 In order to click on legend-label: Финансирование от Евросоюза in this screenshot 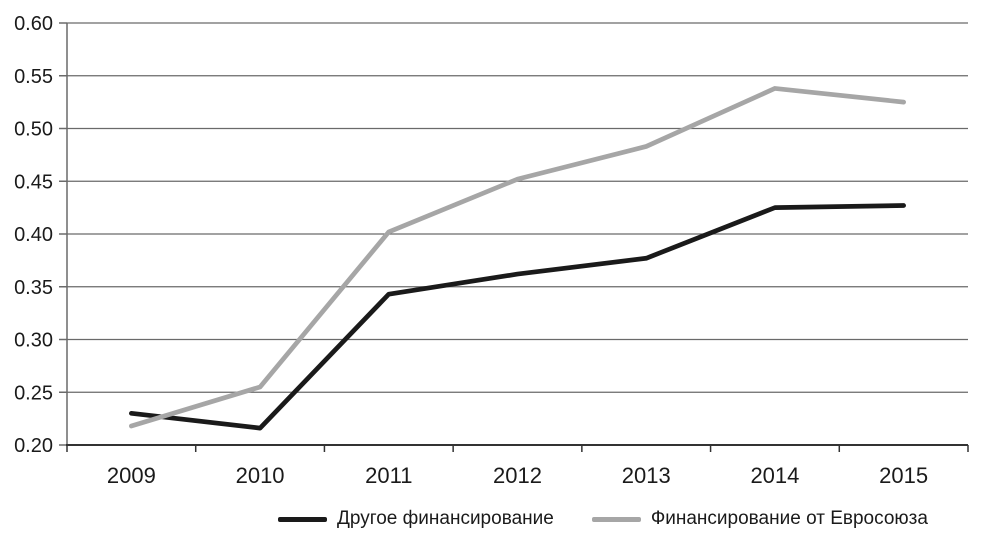, I will do `click(789, 518)`.